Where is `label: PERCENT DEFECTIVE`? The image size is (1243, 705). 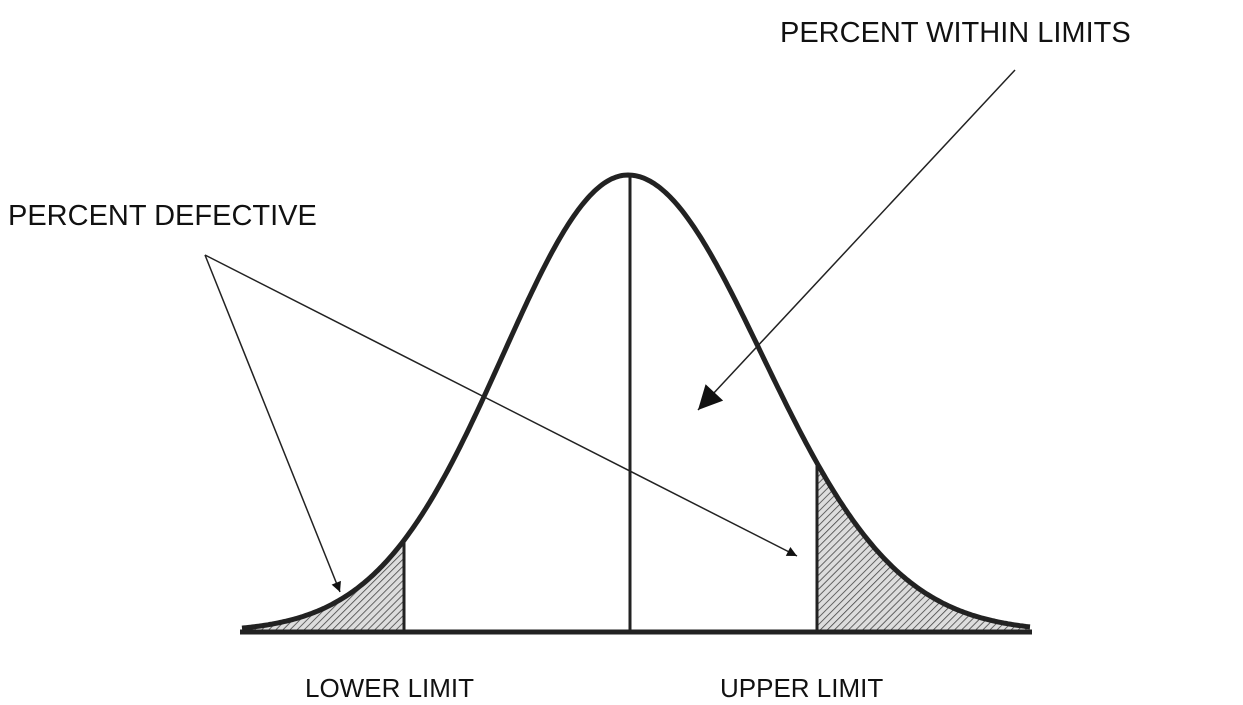 label: PERCENT DEFECTIVE is located at coordinates (162, 216).